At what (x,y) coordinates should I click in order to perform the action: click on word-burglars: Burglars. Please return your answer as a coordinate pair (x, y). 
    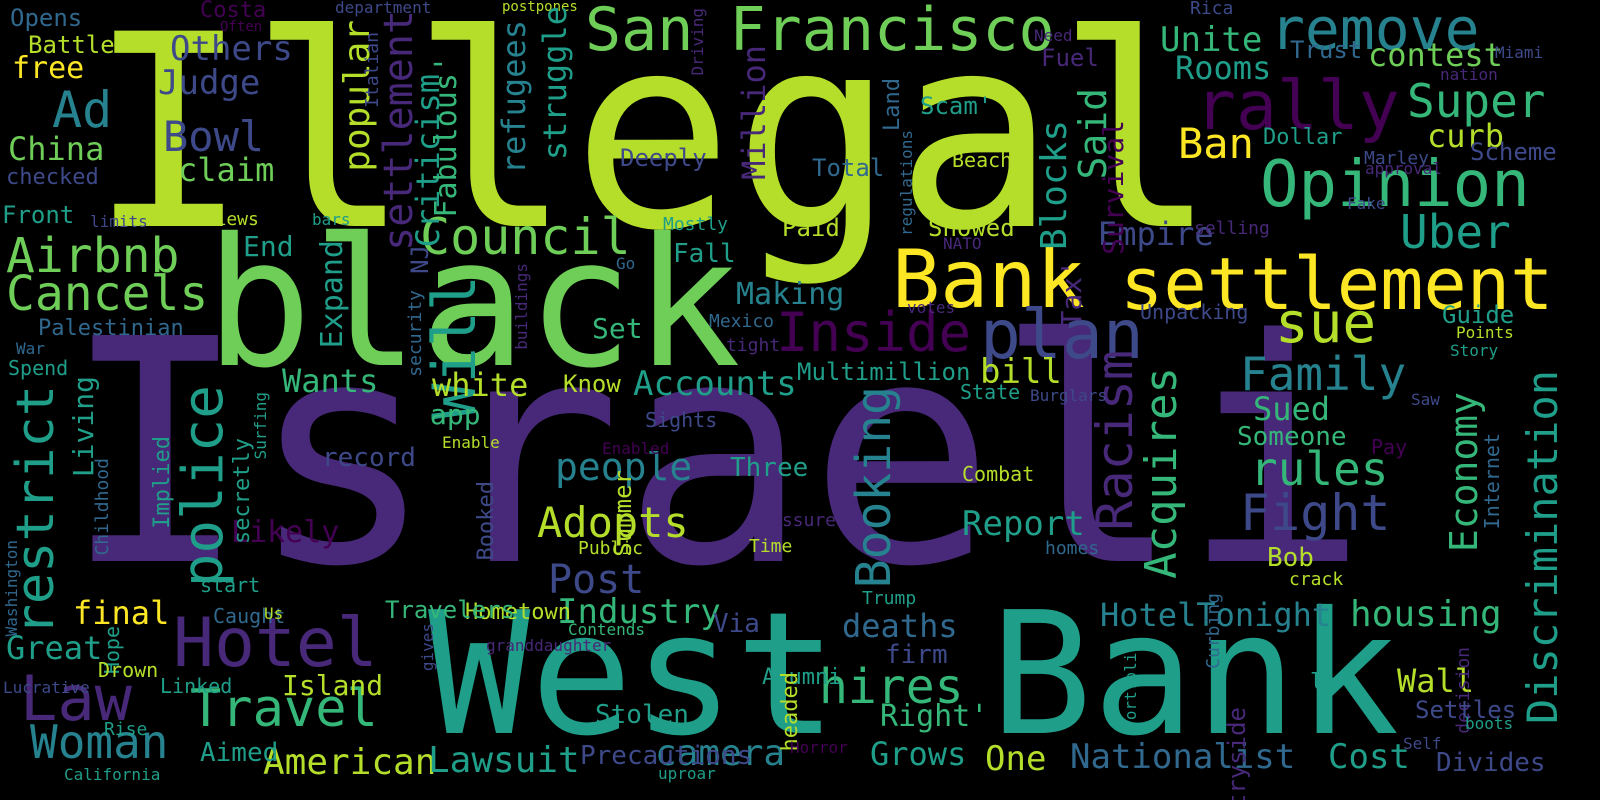
    Looking at the image, I should click on (1068, 396).